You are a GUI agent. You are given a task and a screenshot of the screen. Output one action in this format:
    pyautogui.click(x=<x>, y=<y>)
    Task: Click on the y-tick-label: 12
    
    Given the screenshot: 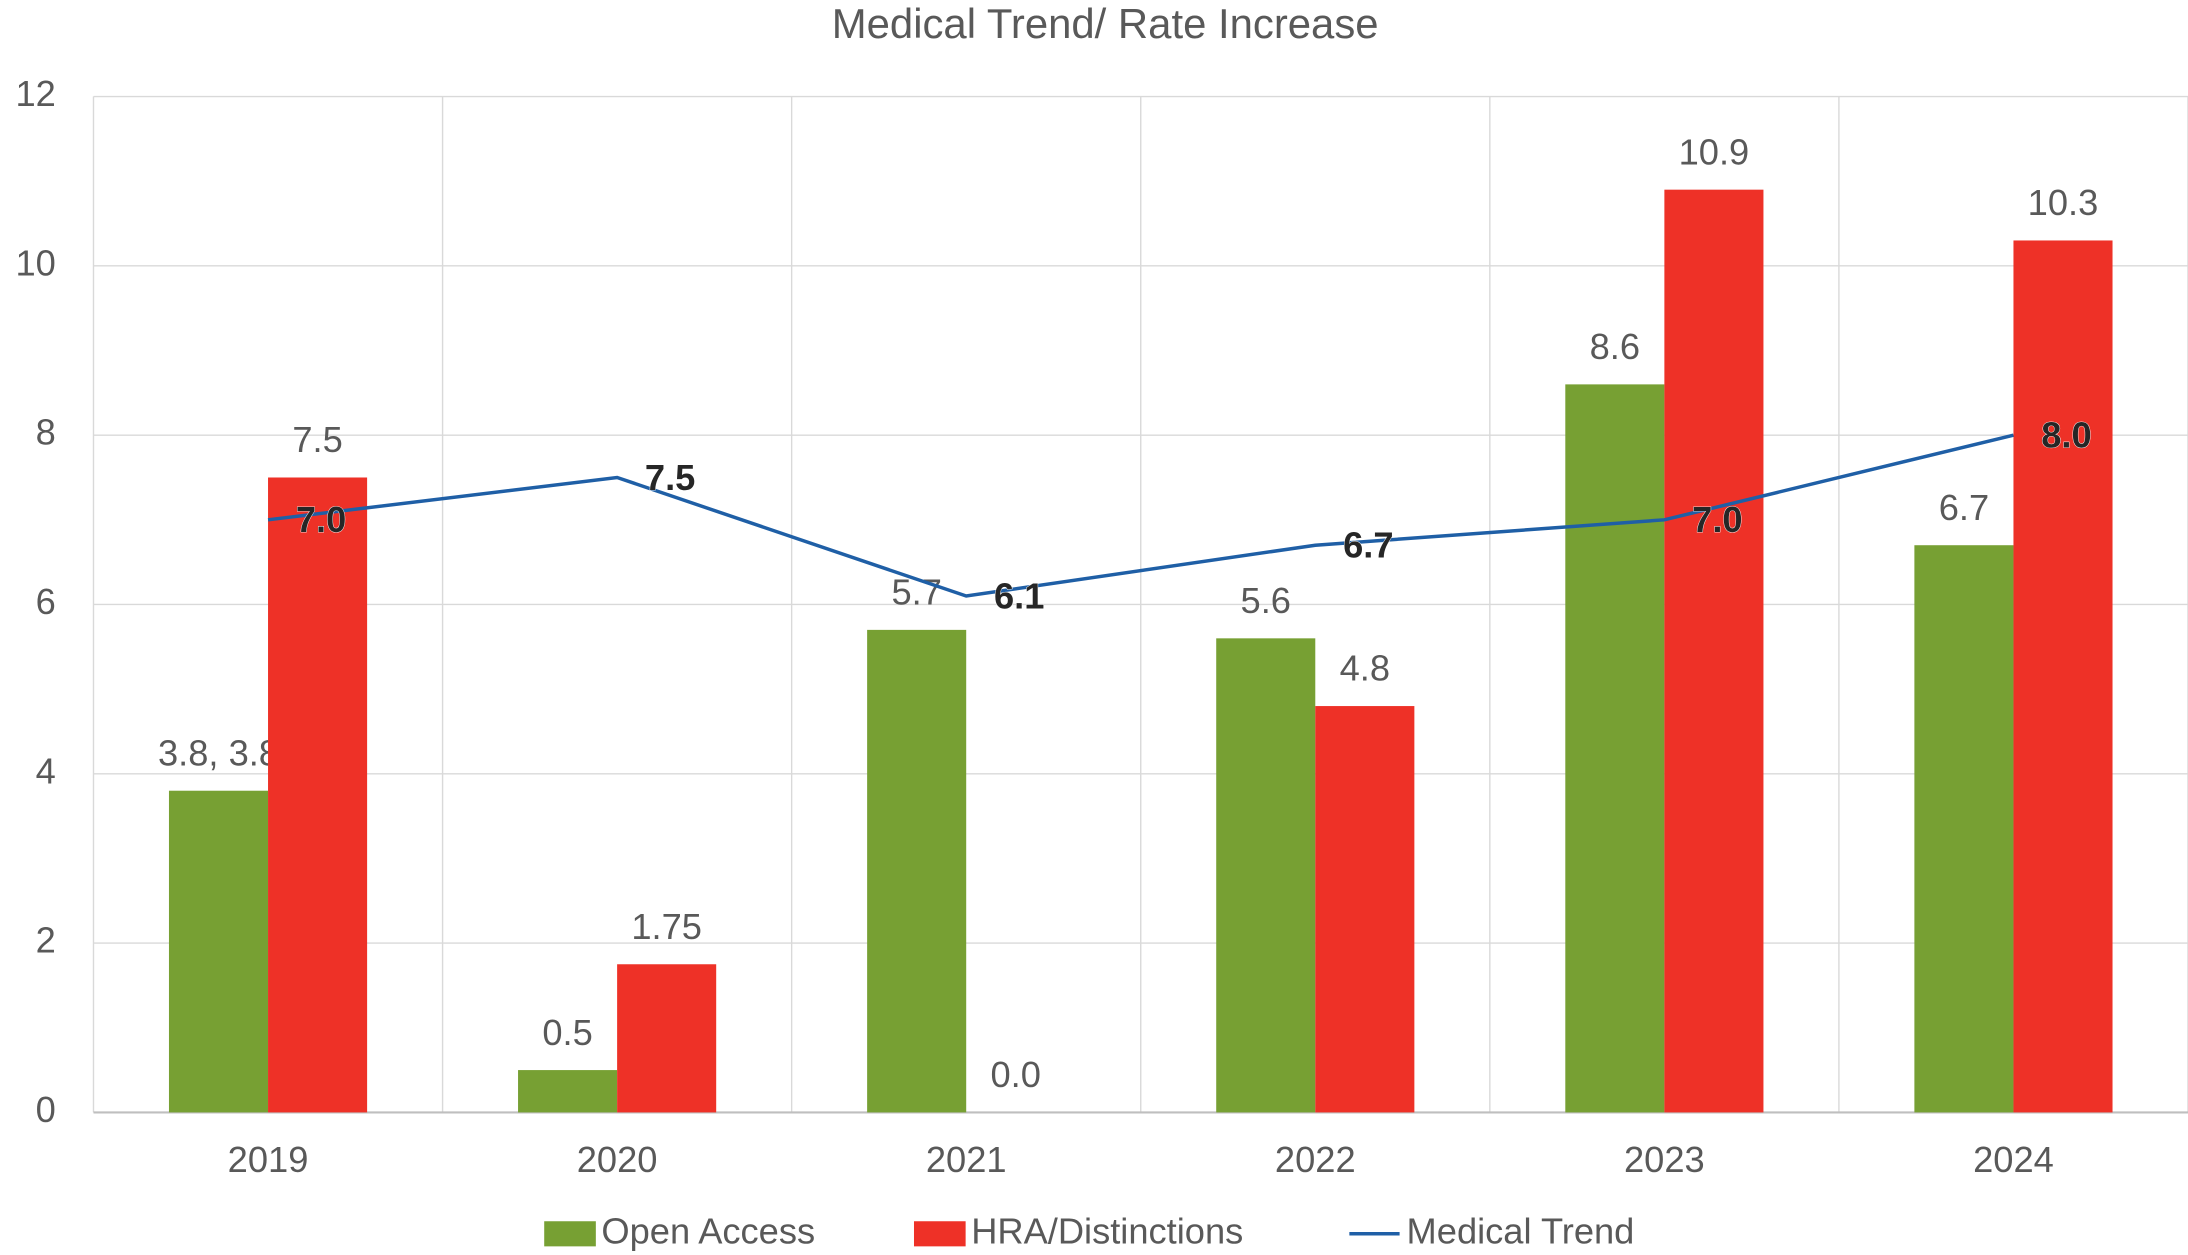 What is the action you would take?
    pyautogui.click(x=35, y=93)
    